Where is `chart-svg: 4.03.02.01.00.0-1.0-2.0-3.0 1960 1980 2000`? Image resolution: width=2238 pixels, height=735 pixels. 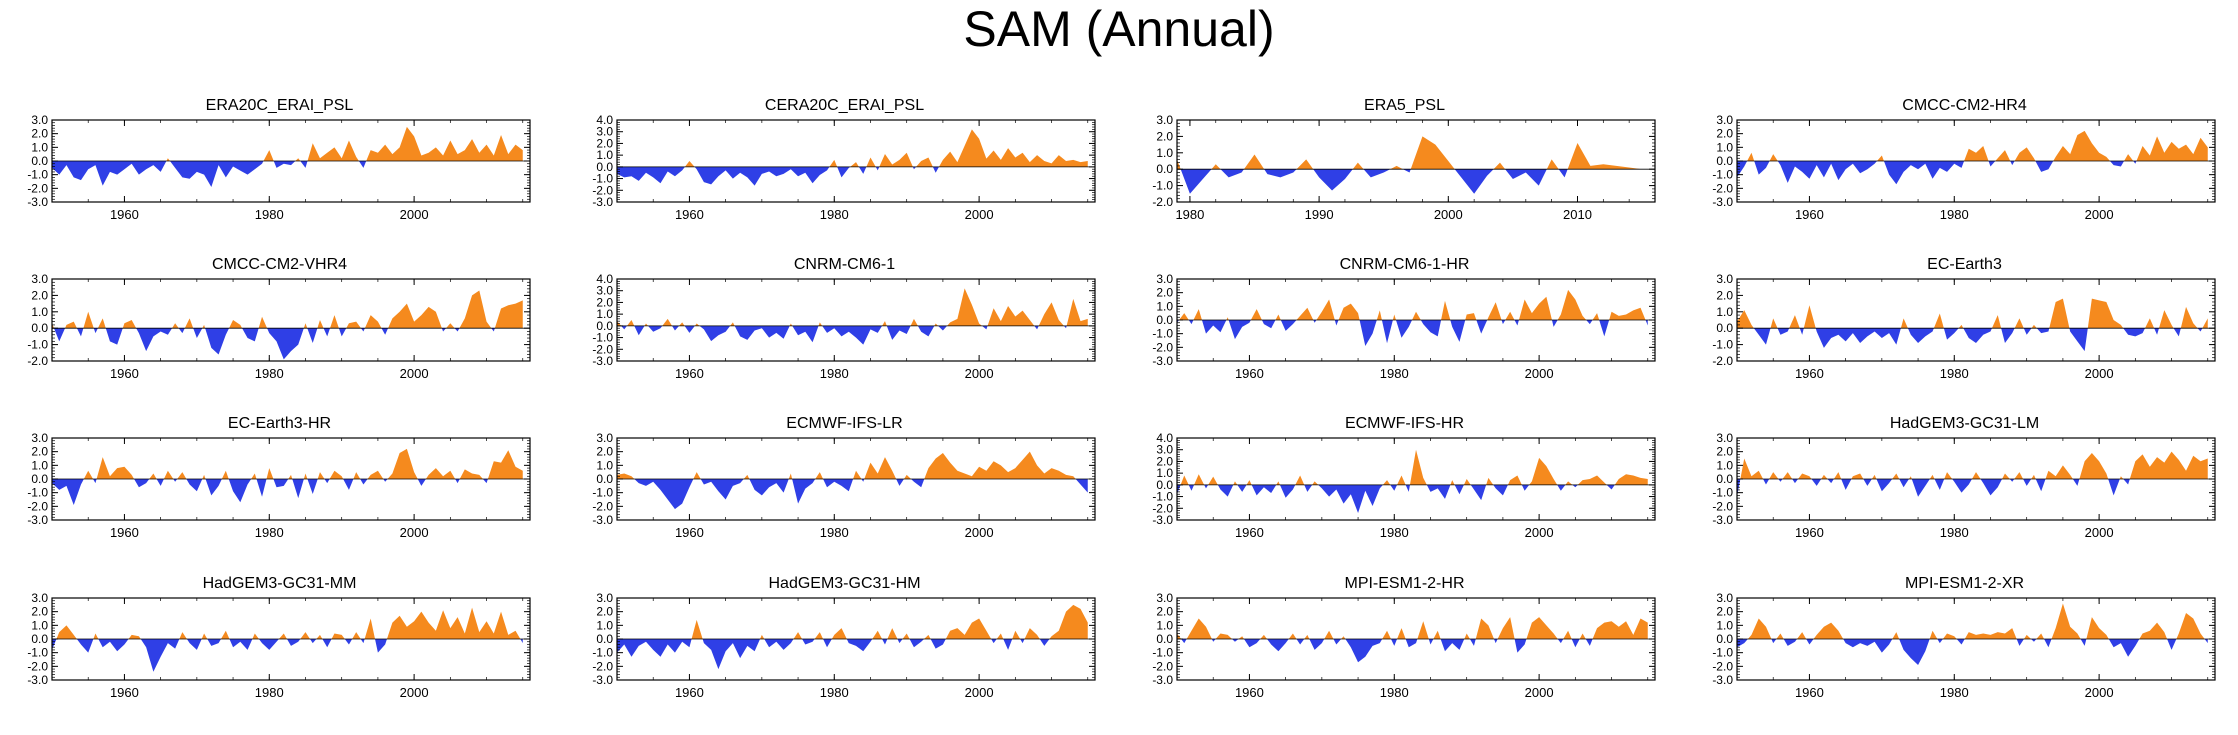 chart-svg: 4.03.02.01.00.0-1.0-2.0-3.0 1960 1980 2000 is located at coordinates (1404, 485).